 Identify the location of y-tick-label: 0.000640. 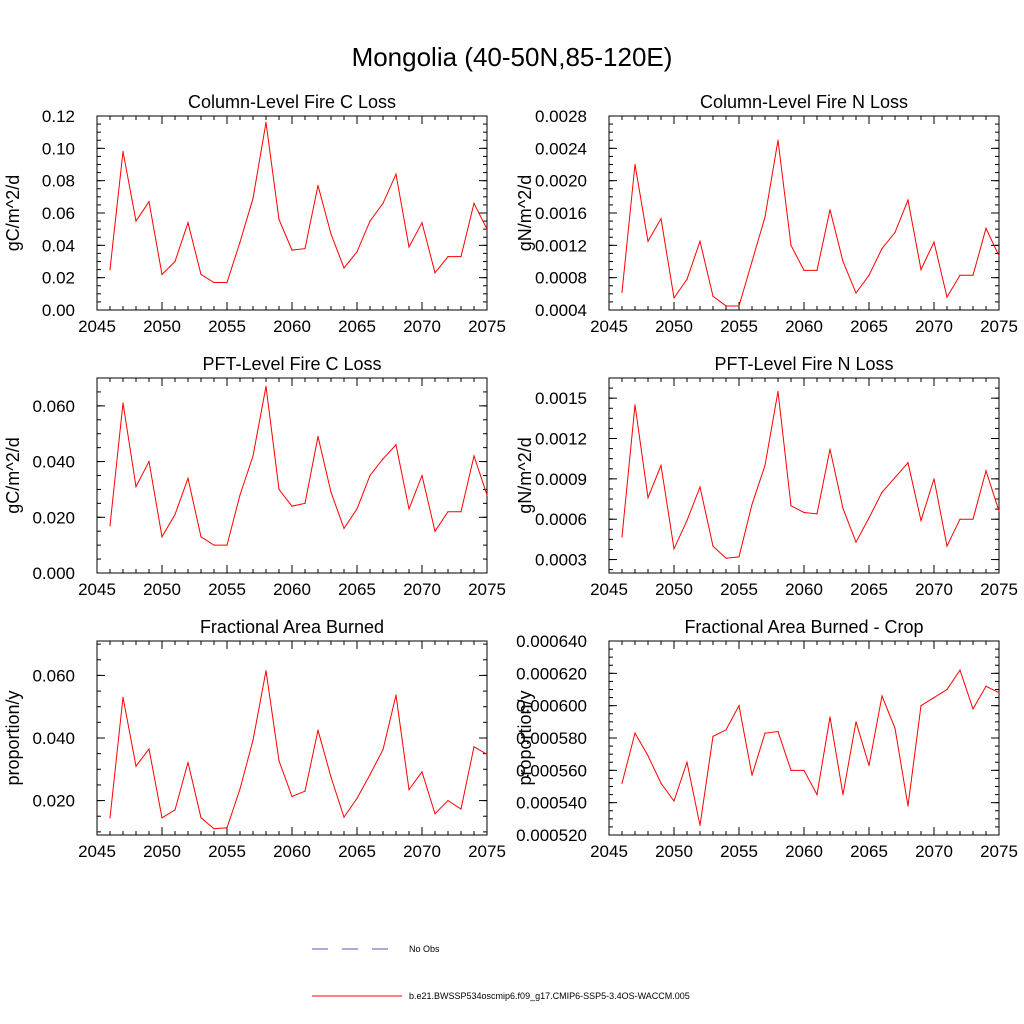
(551, 641).